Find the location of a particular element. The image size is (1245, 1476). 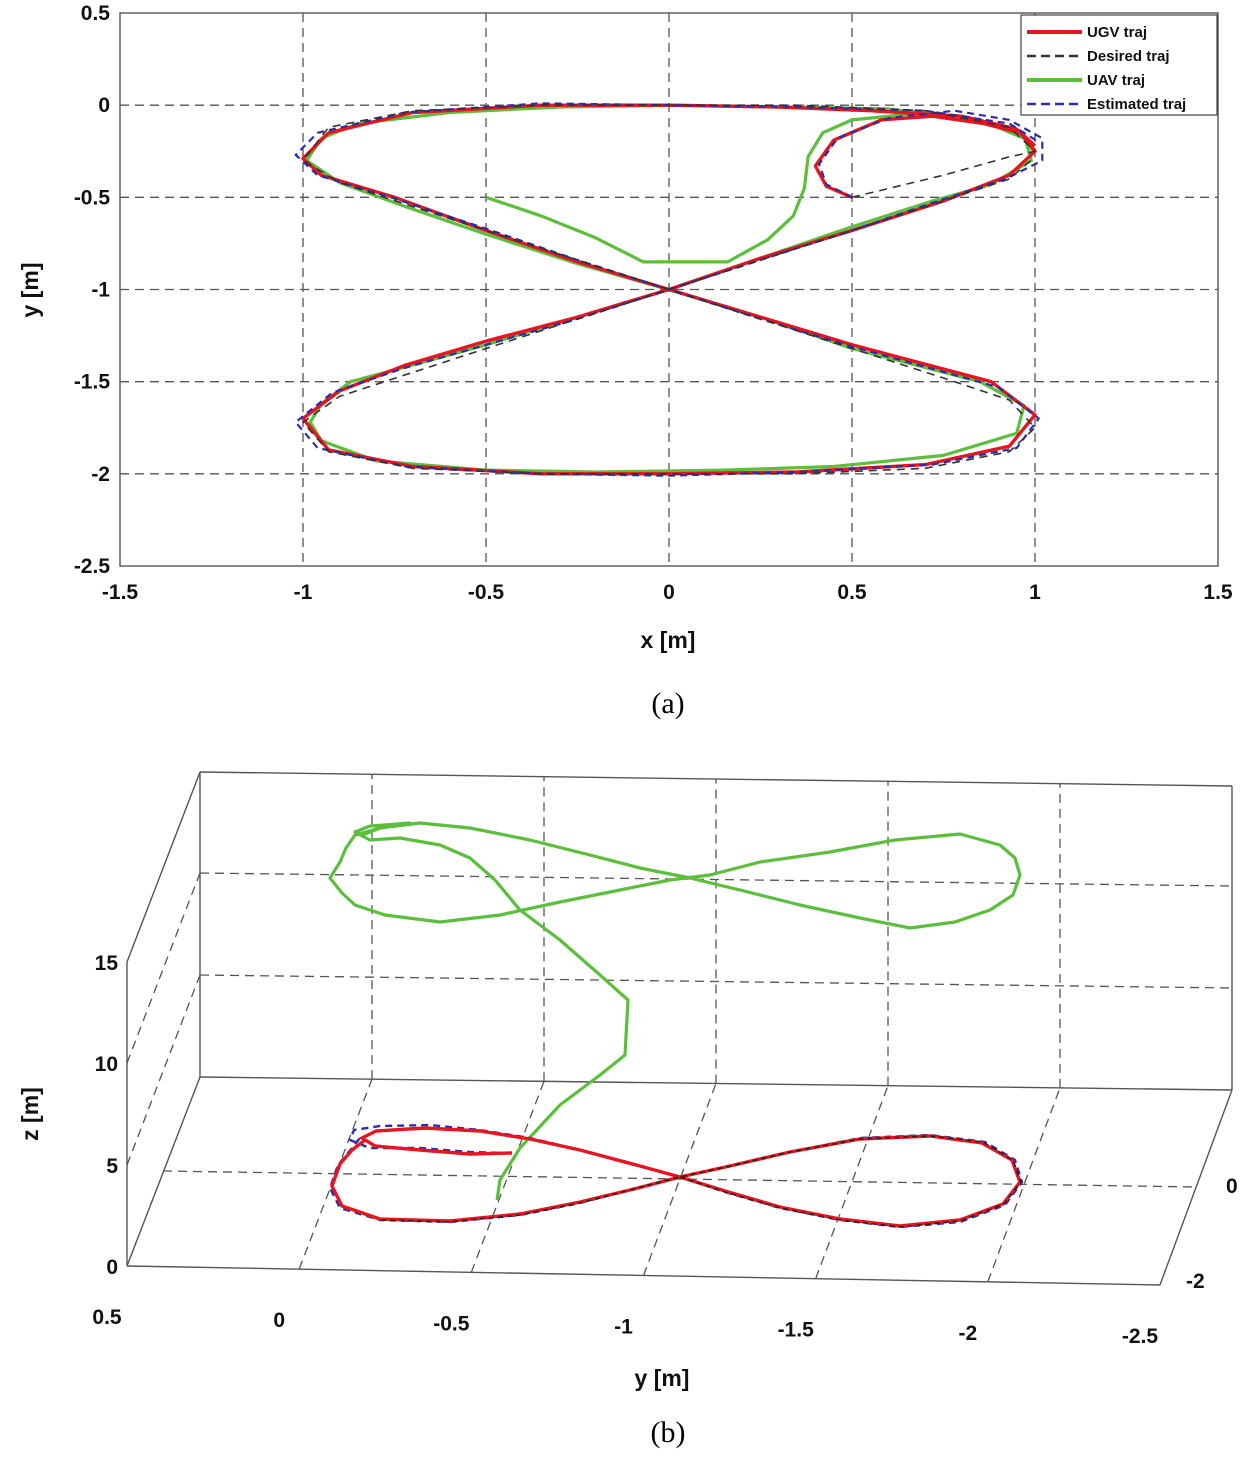

caption-b: (b) is located at coordinates (668, 1432).